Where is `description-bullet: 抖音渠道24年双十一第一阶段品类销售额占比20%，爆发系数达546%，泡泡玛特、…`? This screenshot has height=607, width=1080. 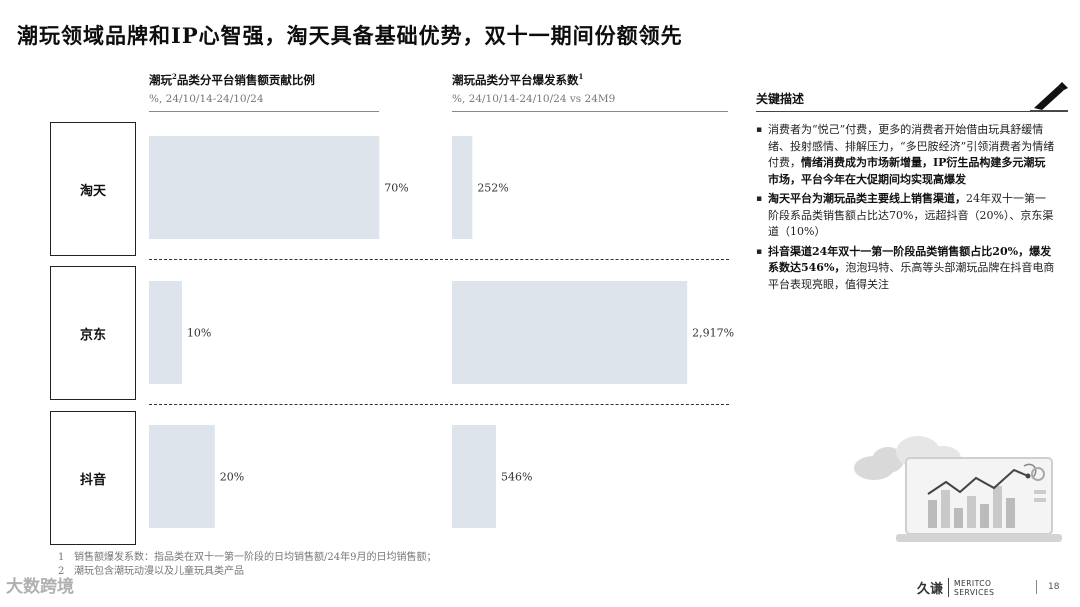 description-bullet: 抖音渠道24年双十一第一阶段品类销售额占比20%，爆发系数达546%，泡泡玛特、… is located at coordinates (906, 269).